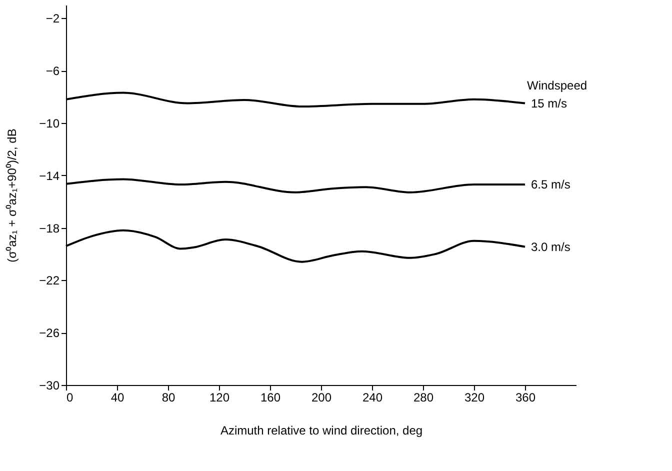 The width and height of the screenshot is (672, 471). Describe the element at coordinates (49, 281) in the screenshot. I see `y-tick-label: −22` at that location.